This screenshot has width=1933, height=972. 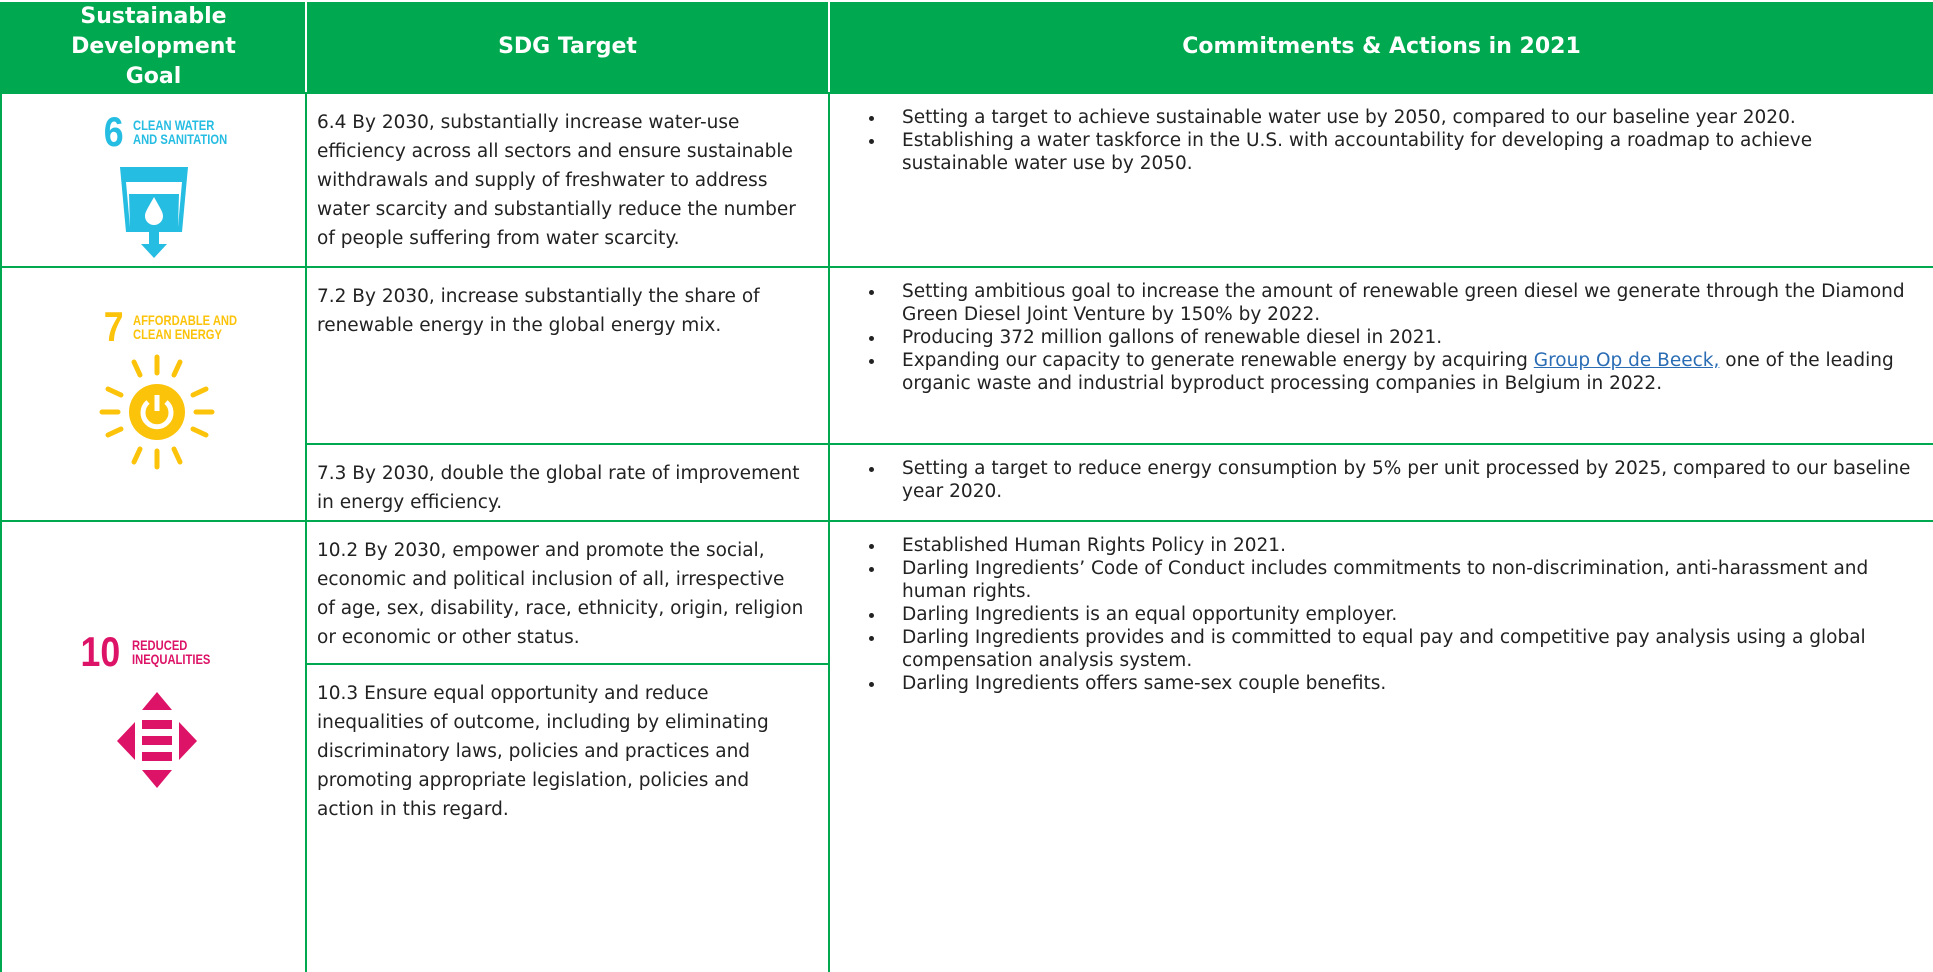 I want to click on header-goal: Sustainable Development Goal, so click(x=153, y=47).